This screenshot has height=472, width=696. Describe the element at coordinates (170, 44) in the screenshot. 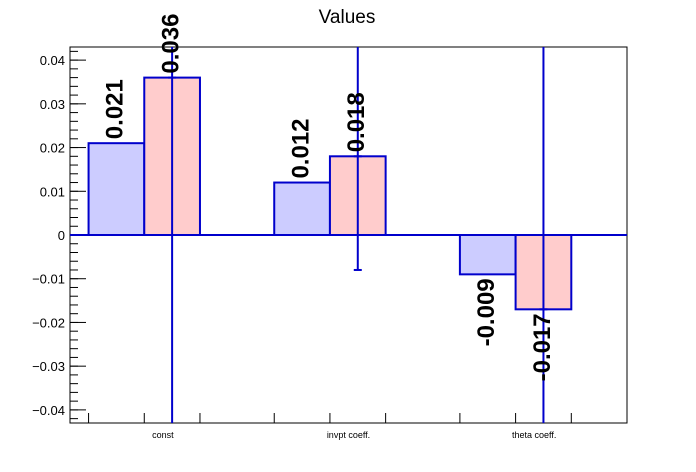

I see `value-label: 0.036` at that location.